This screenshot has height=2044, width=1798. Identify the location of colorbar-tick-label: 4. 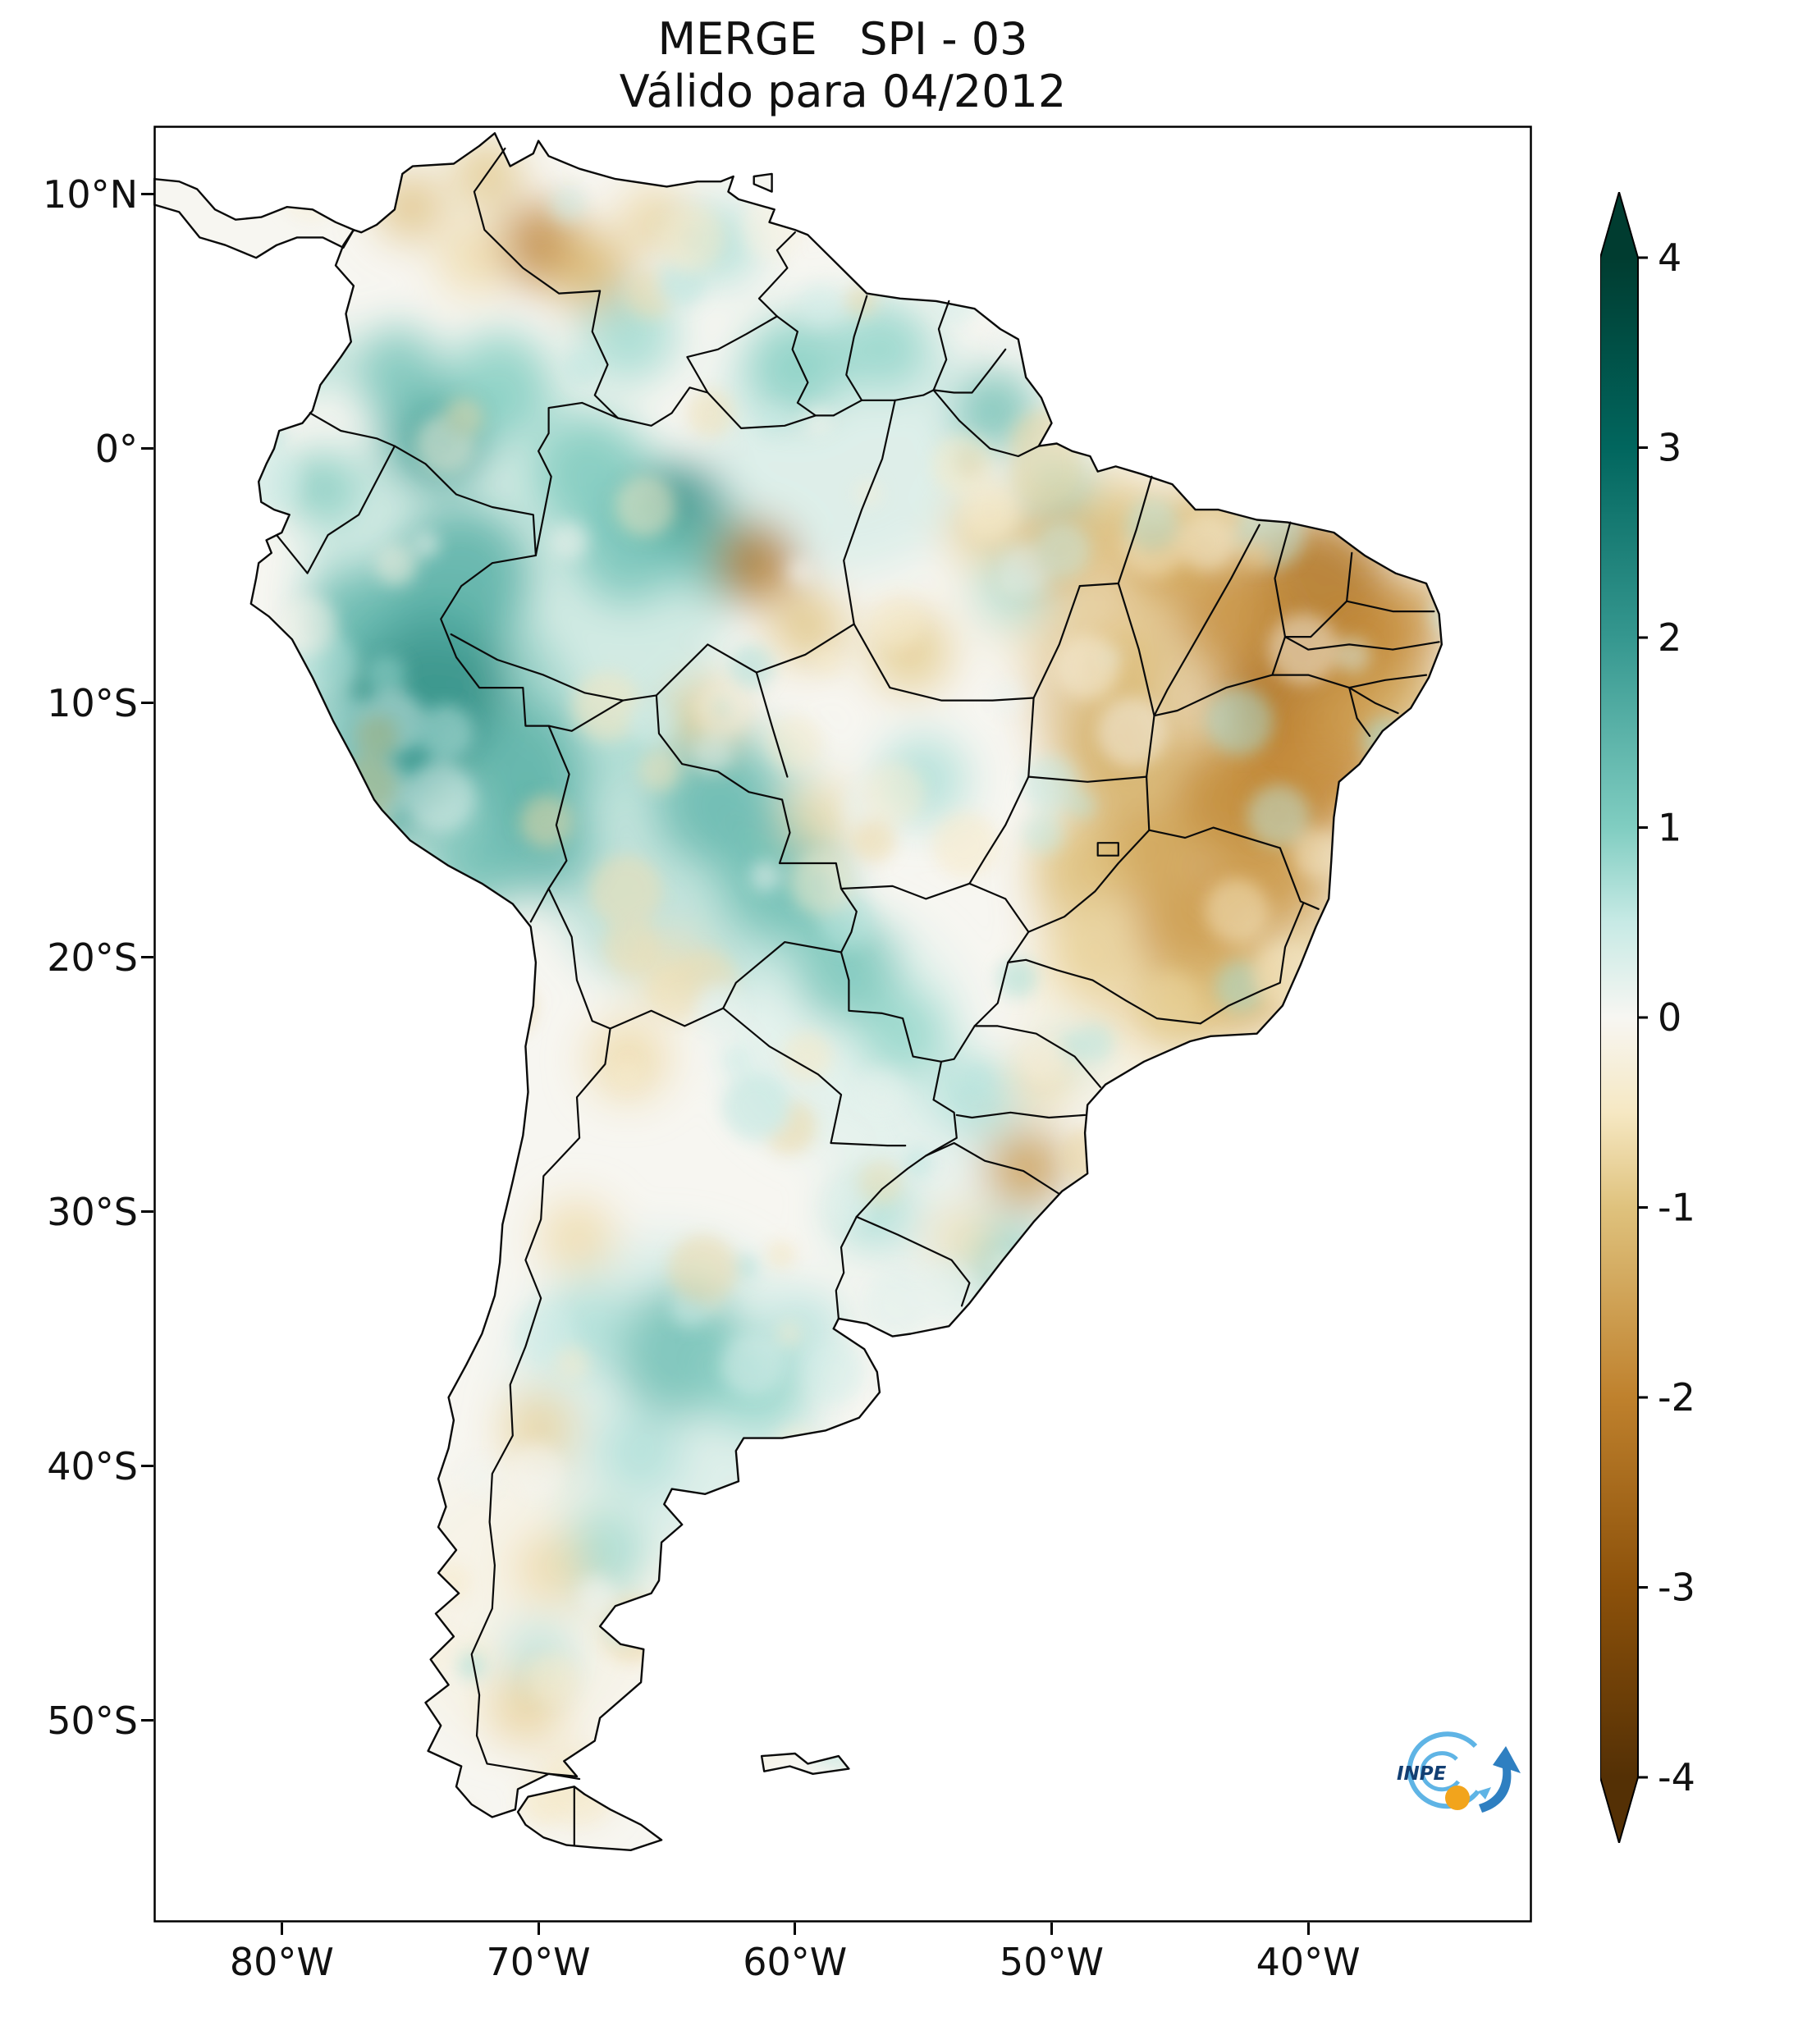
(1669, 257).